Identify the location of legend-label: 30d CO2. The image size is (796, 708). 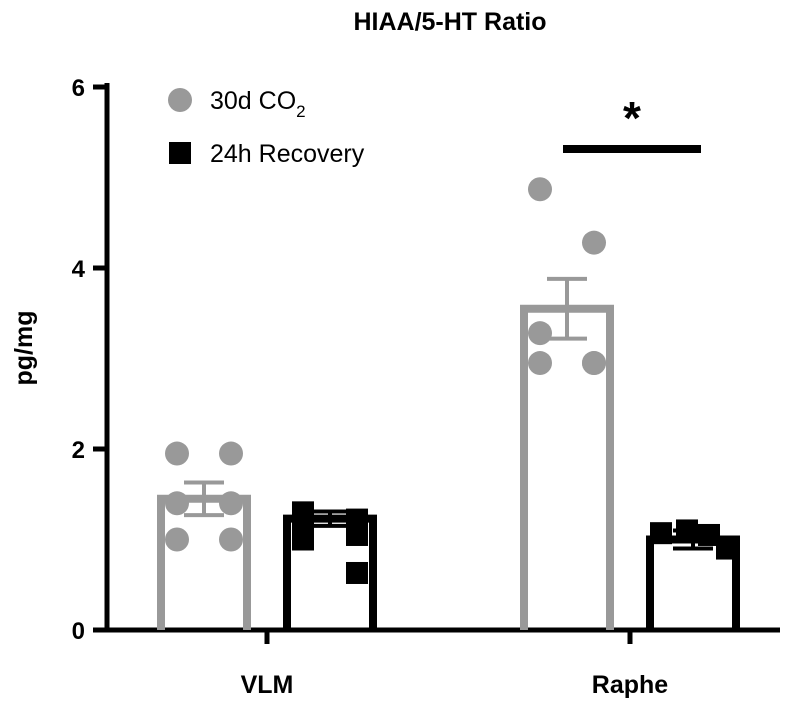
(258, 104).